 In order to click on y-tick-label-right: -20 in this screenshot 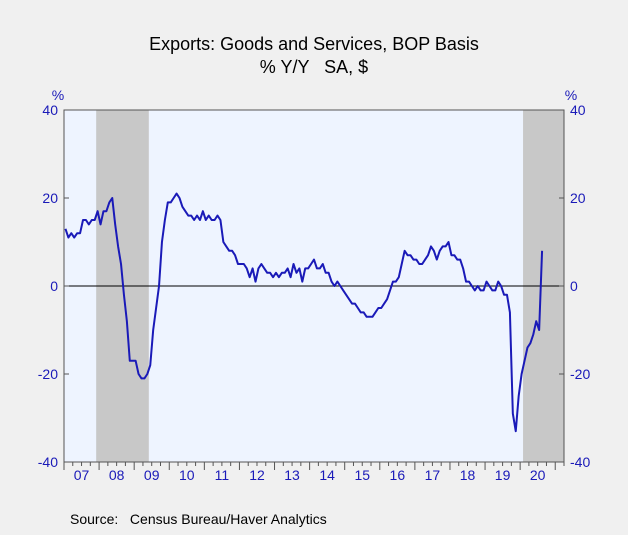, I will do `click(580, 374)`.